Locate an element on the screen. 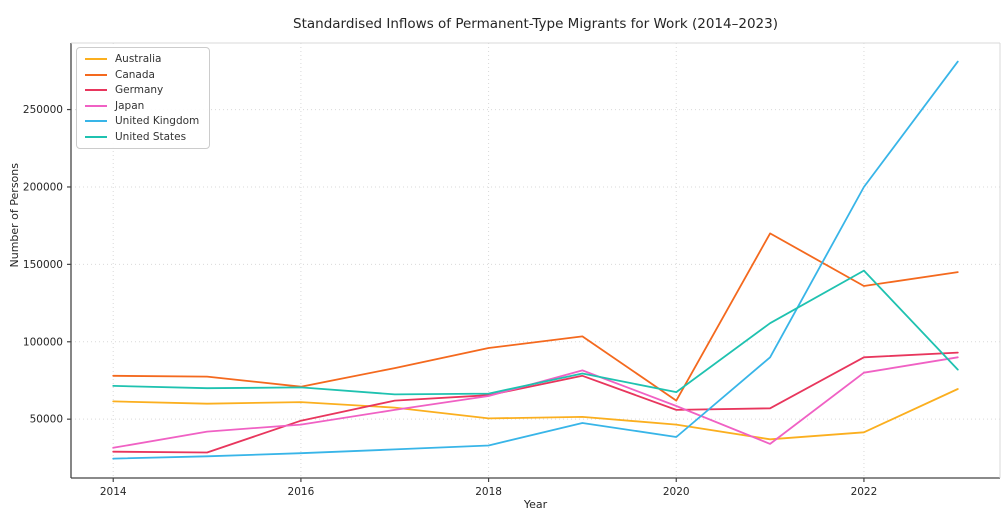  legend-item-australia: Australia is located at coordinates (142, 59).